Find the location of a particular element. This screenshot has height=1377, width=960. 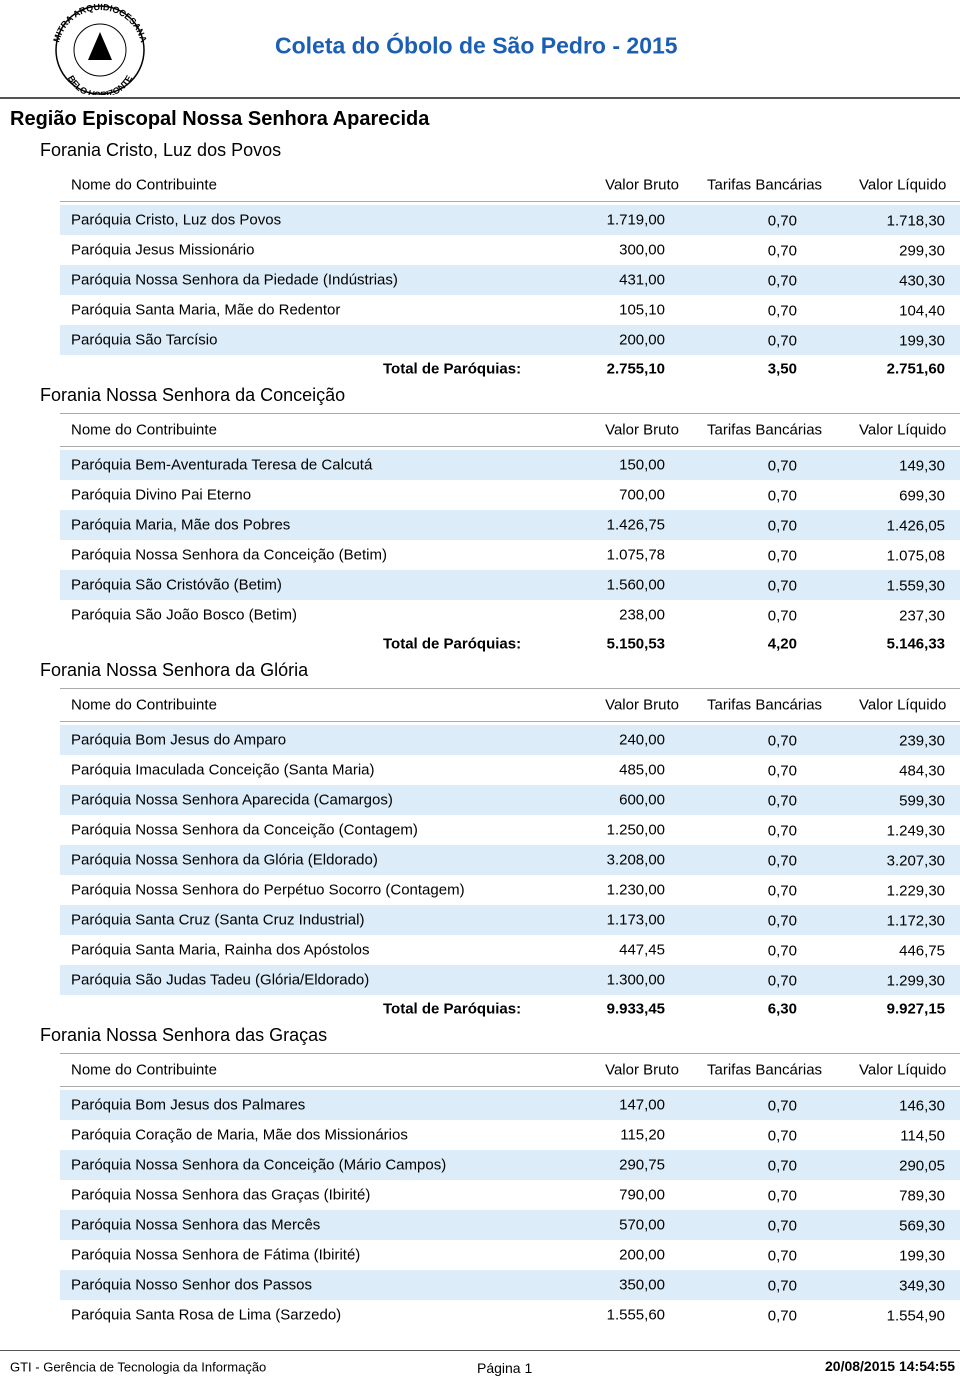

cell-net: 484,30 is located at coordinates (922, 771).